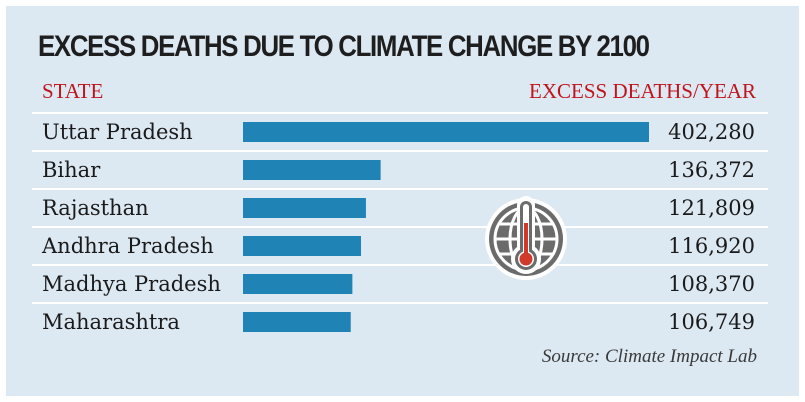 This screenshot has height=402, width=805. What do you see at coordinates (95, 208) in the screenshot?
I see `category-label: Rajasthan` at bounding box center [95, 208].